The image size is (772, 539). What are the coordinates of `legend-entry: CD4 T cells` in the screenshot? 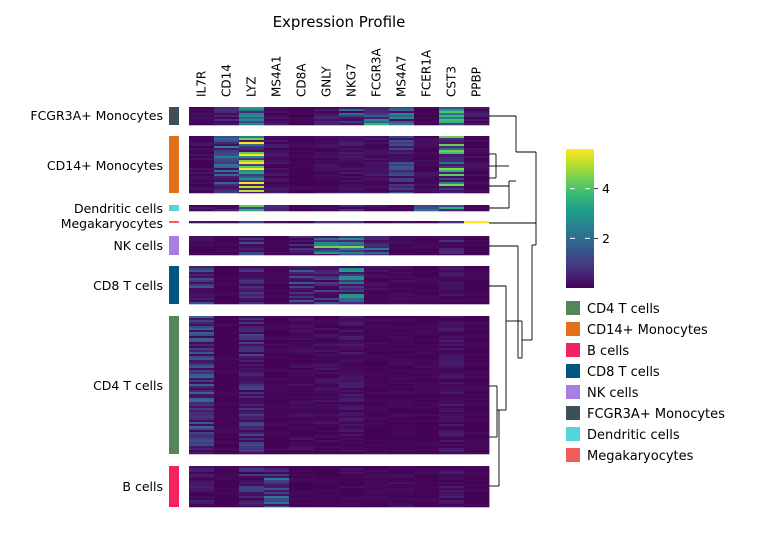 It's located at (613, 309).